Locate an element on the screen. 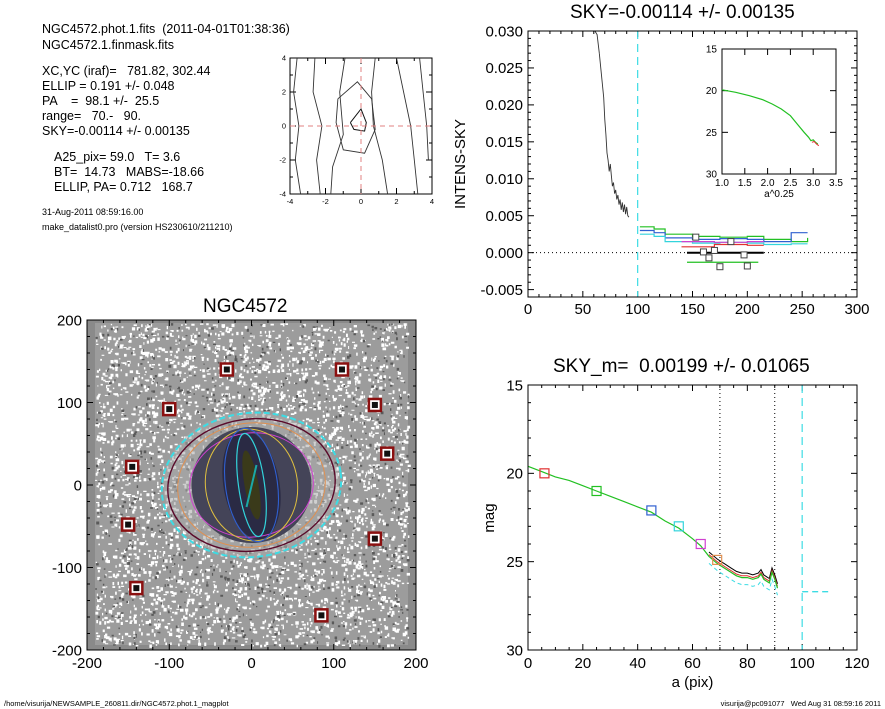  contour-x-tick-label: -4 is located at coordinates (290, 201).